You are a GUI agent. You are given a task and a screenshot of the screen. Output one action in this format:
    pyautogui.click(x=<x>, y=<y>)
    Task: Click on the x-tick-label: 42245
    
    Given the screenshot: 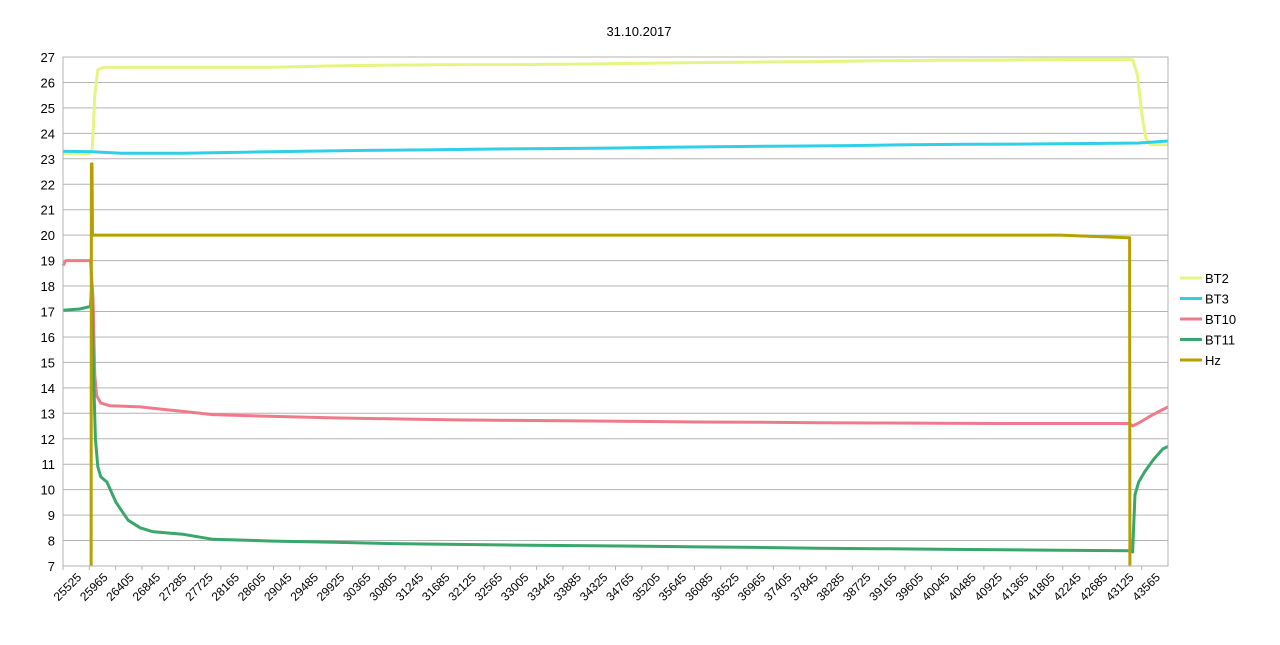 What is the action you would take?
    pyautogui.click(x=1068, y=587)
    